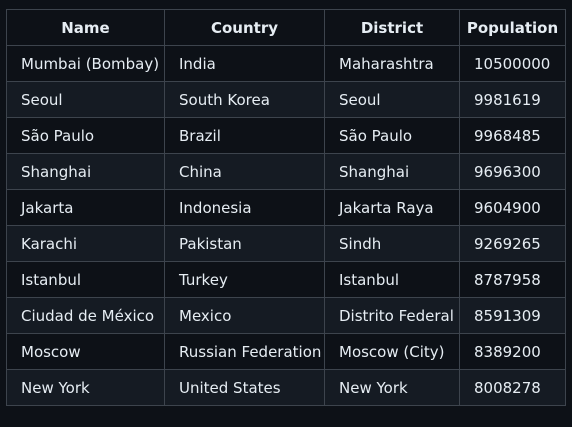  What do you see at coordinates (244, 171) in the screenshot?
I see `cell-country: China` at bounding box center [244, 171].